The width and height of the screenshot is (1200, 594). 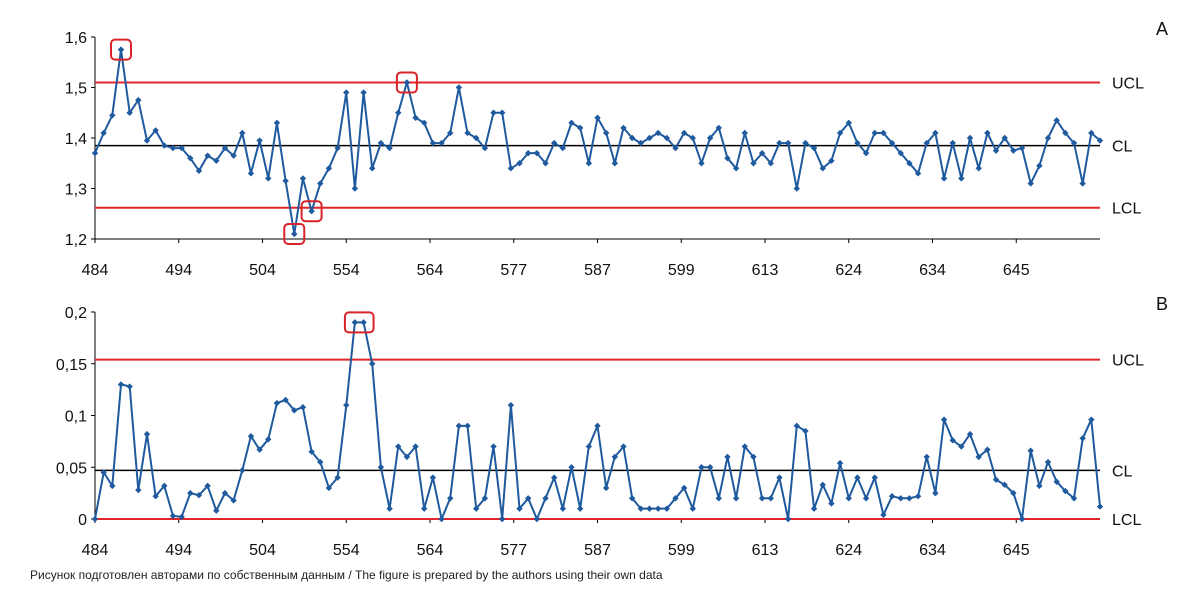 What do you see at coordinates (848, 550) in the screenshot?
I see `x-tick-label: 624` at bounding box center [848, 550].